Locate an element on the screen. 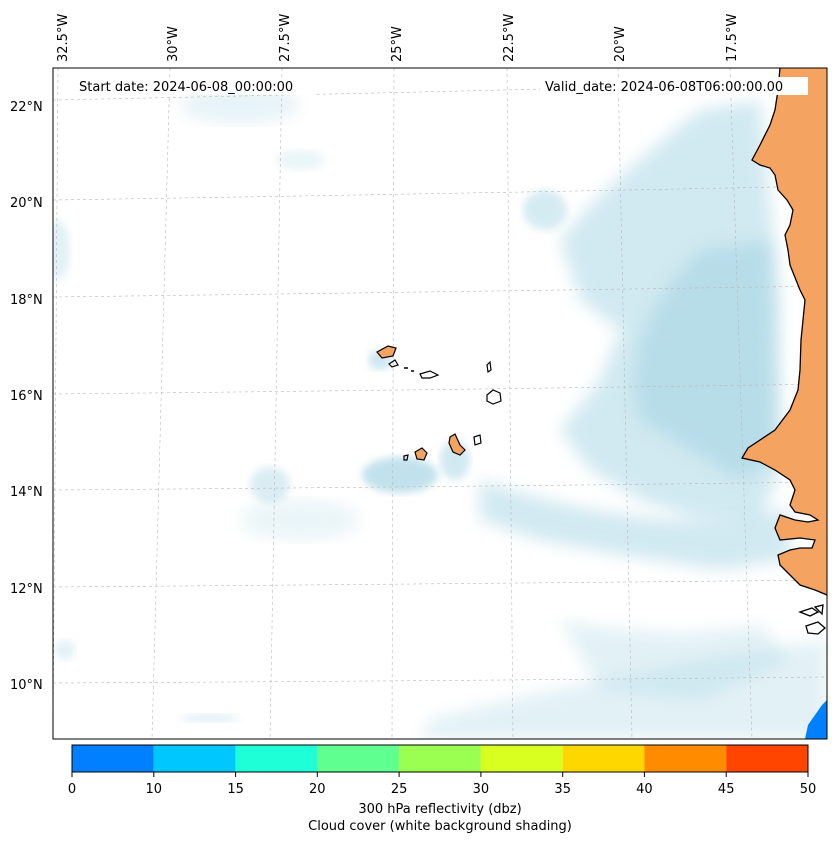 The height and width of the screenshot is (843, 837). colorbar-tick-10: 10 is located at coordinates (154, 789).